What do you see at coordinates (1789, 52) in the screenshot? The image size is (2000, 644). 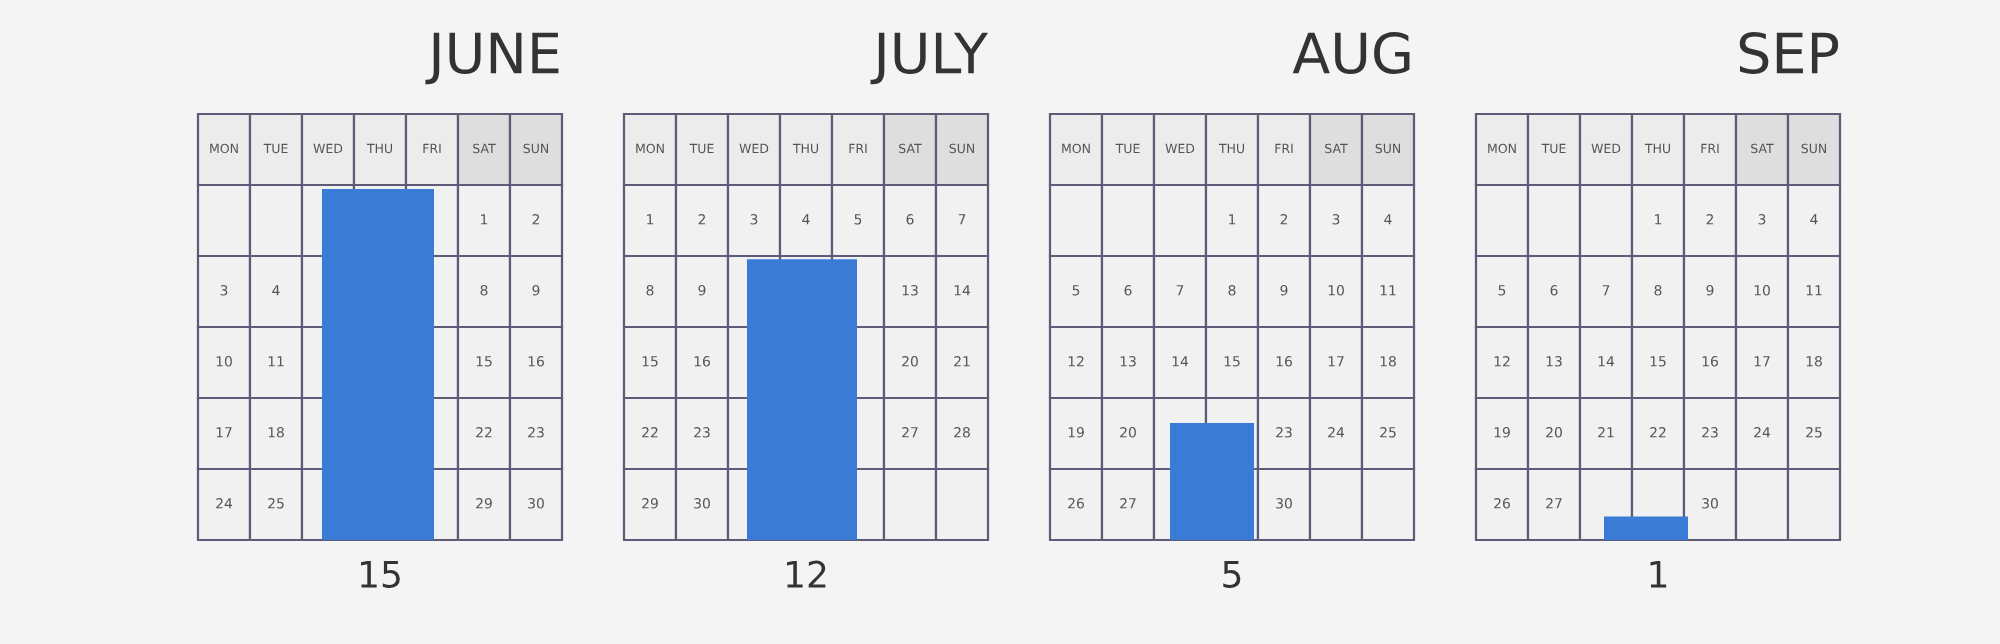 I see `x-tick-label: SEP` at bounding box center [1789, 52].